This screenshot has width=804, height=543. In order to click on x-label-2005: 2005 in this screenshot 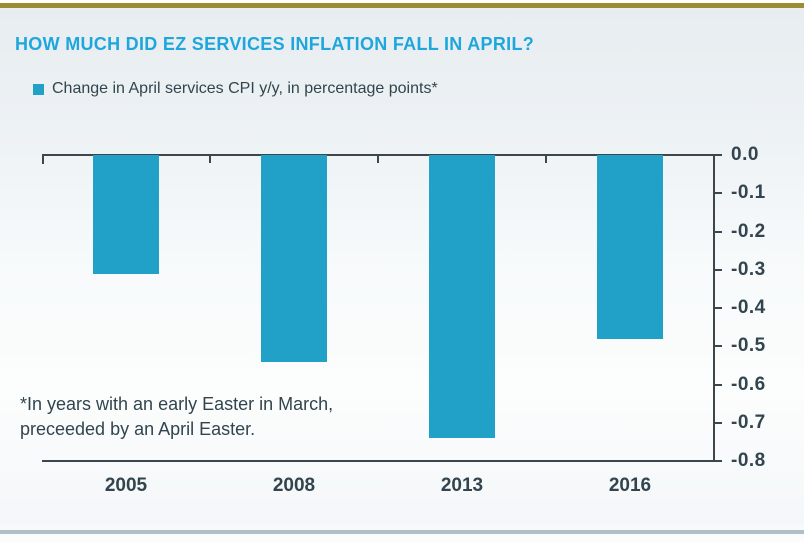, I will do `click(126, 485)`.